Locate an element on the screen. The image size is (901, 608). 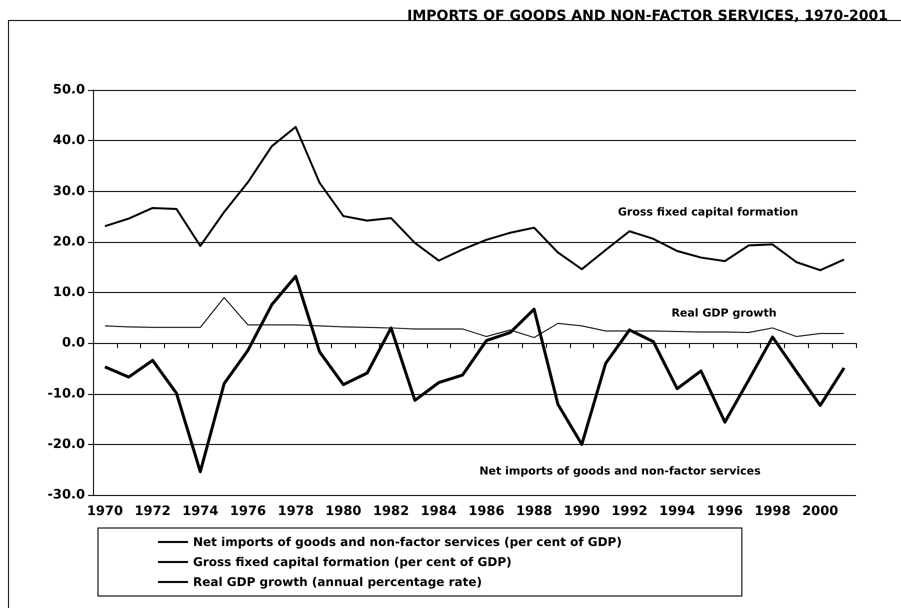
x-tick-label: 1998 is located at coordinates (772, 511).